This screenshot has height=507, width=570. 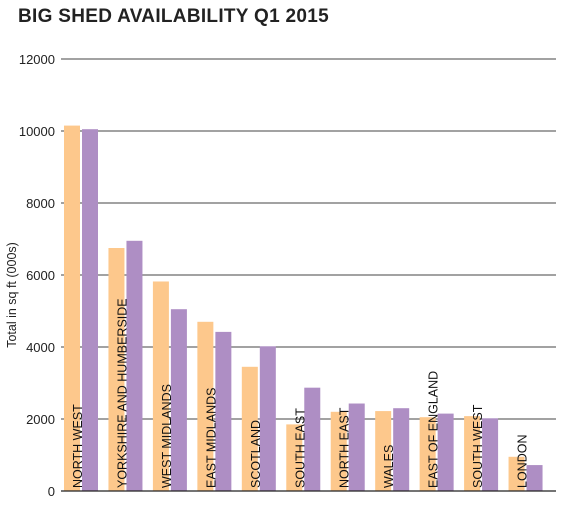 I want to click on category-label: WALES, so click(x=389, y=466).